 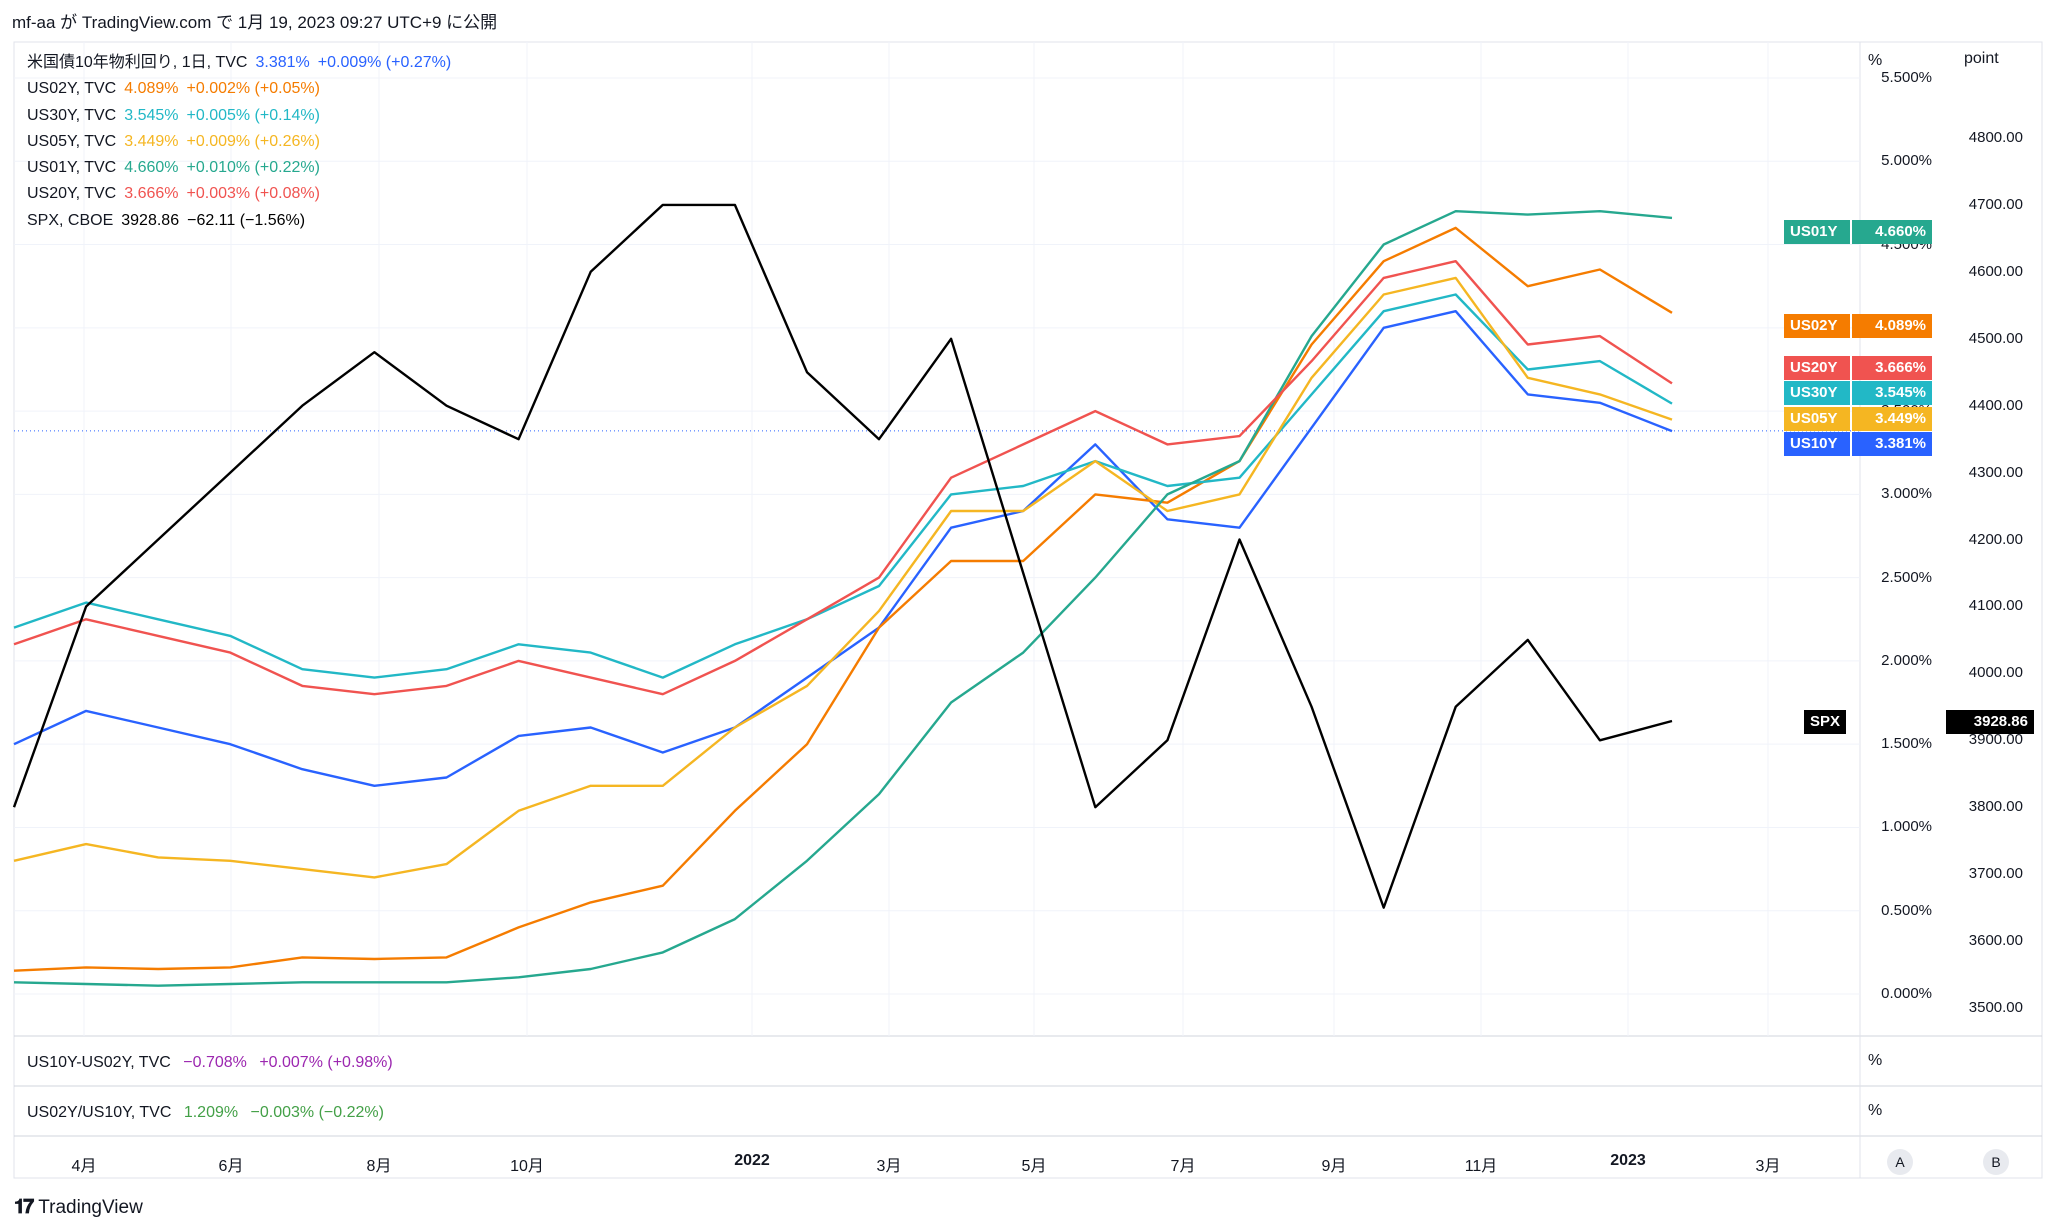 I want to click on right-axis-tick: 4000.00, so click(x=1995, y=673).